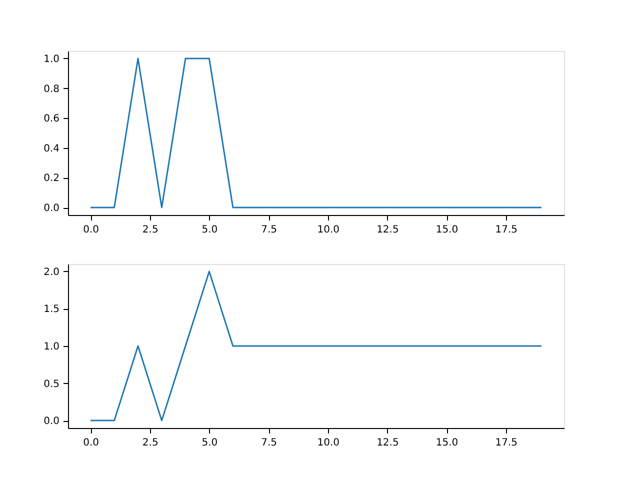  What do you see at coordinates (52, 178) in the screenshot?
I see `y-tick-label: 0.2` at bounding box center [52, 178].